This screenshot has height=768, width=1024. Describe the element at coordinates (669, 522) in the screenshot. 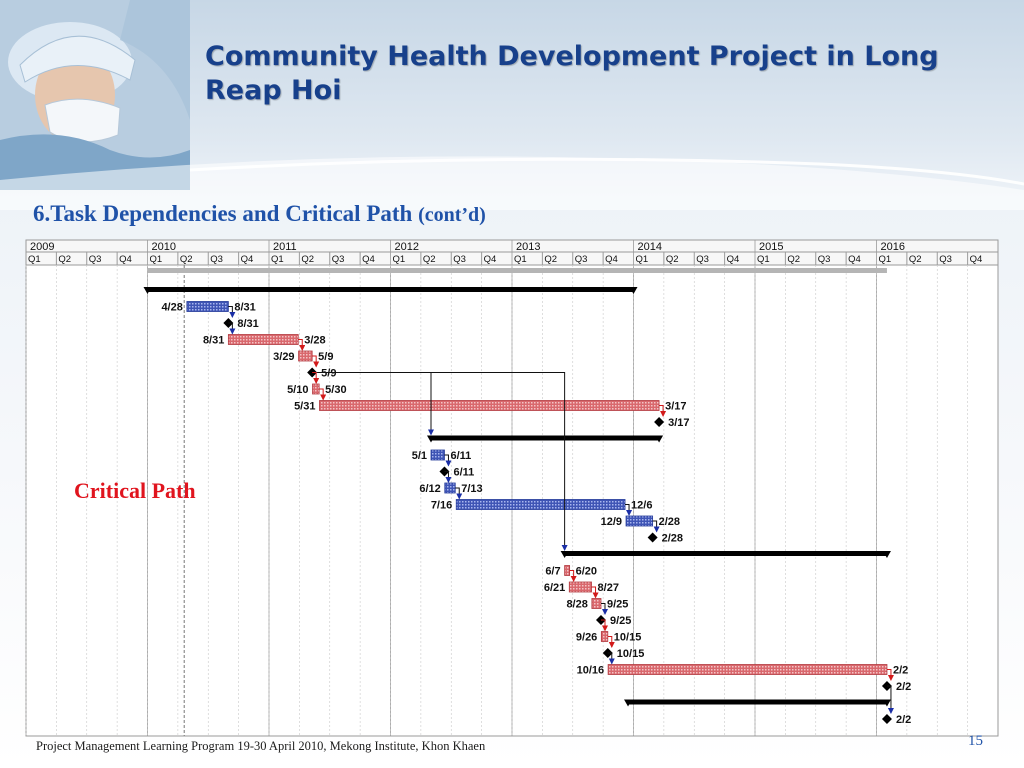

I see `task-end-label: 2/28` at that location.